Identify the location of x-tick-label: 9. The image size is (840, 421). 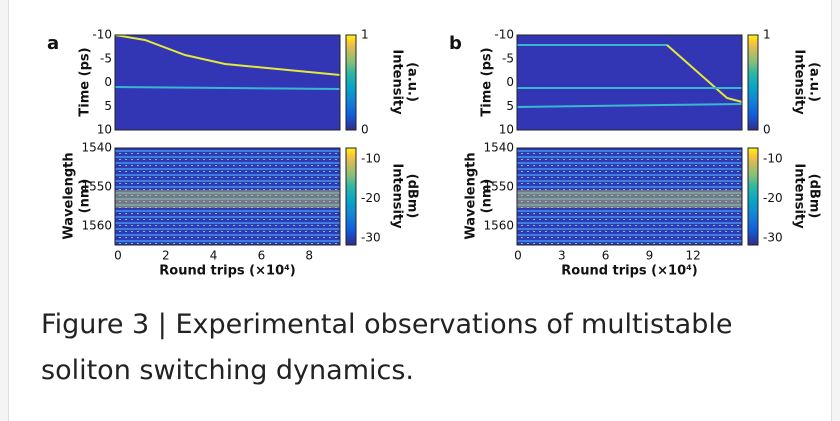
(650, 256).